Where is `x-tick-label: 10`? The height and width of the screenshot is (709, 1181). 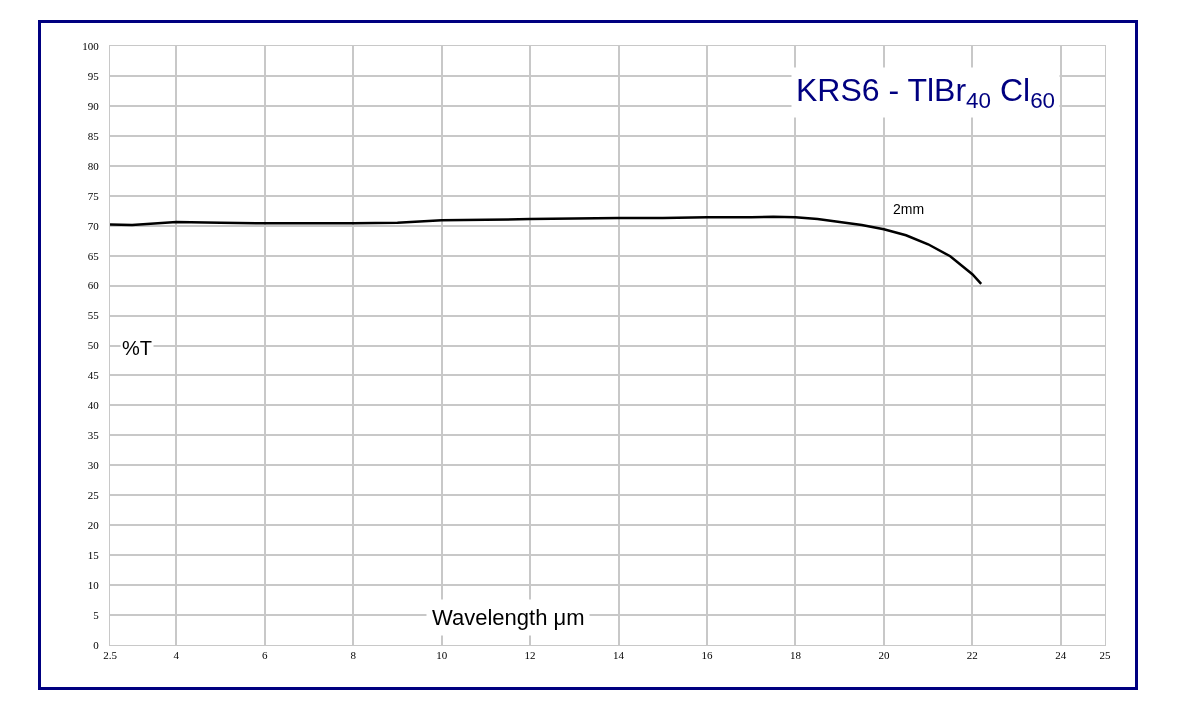
x-tick-label: 10 is located at coordinates (442, 655).